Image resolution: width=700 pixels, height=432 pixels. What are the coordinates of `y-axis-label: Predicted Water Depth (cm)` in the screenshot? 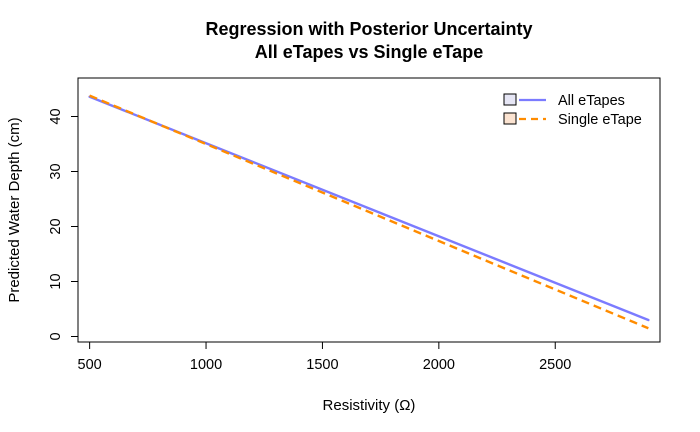 It's located at (14, 209).